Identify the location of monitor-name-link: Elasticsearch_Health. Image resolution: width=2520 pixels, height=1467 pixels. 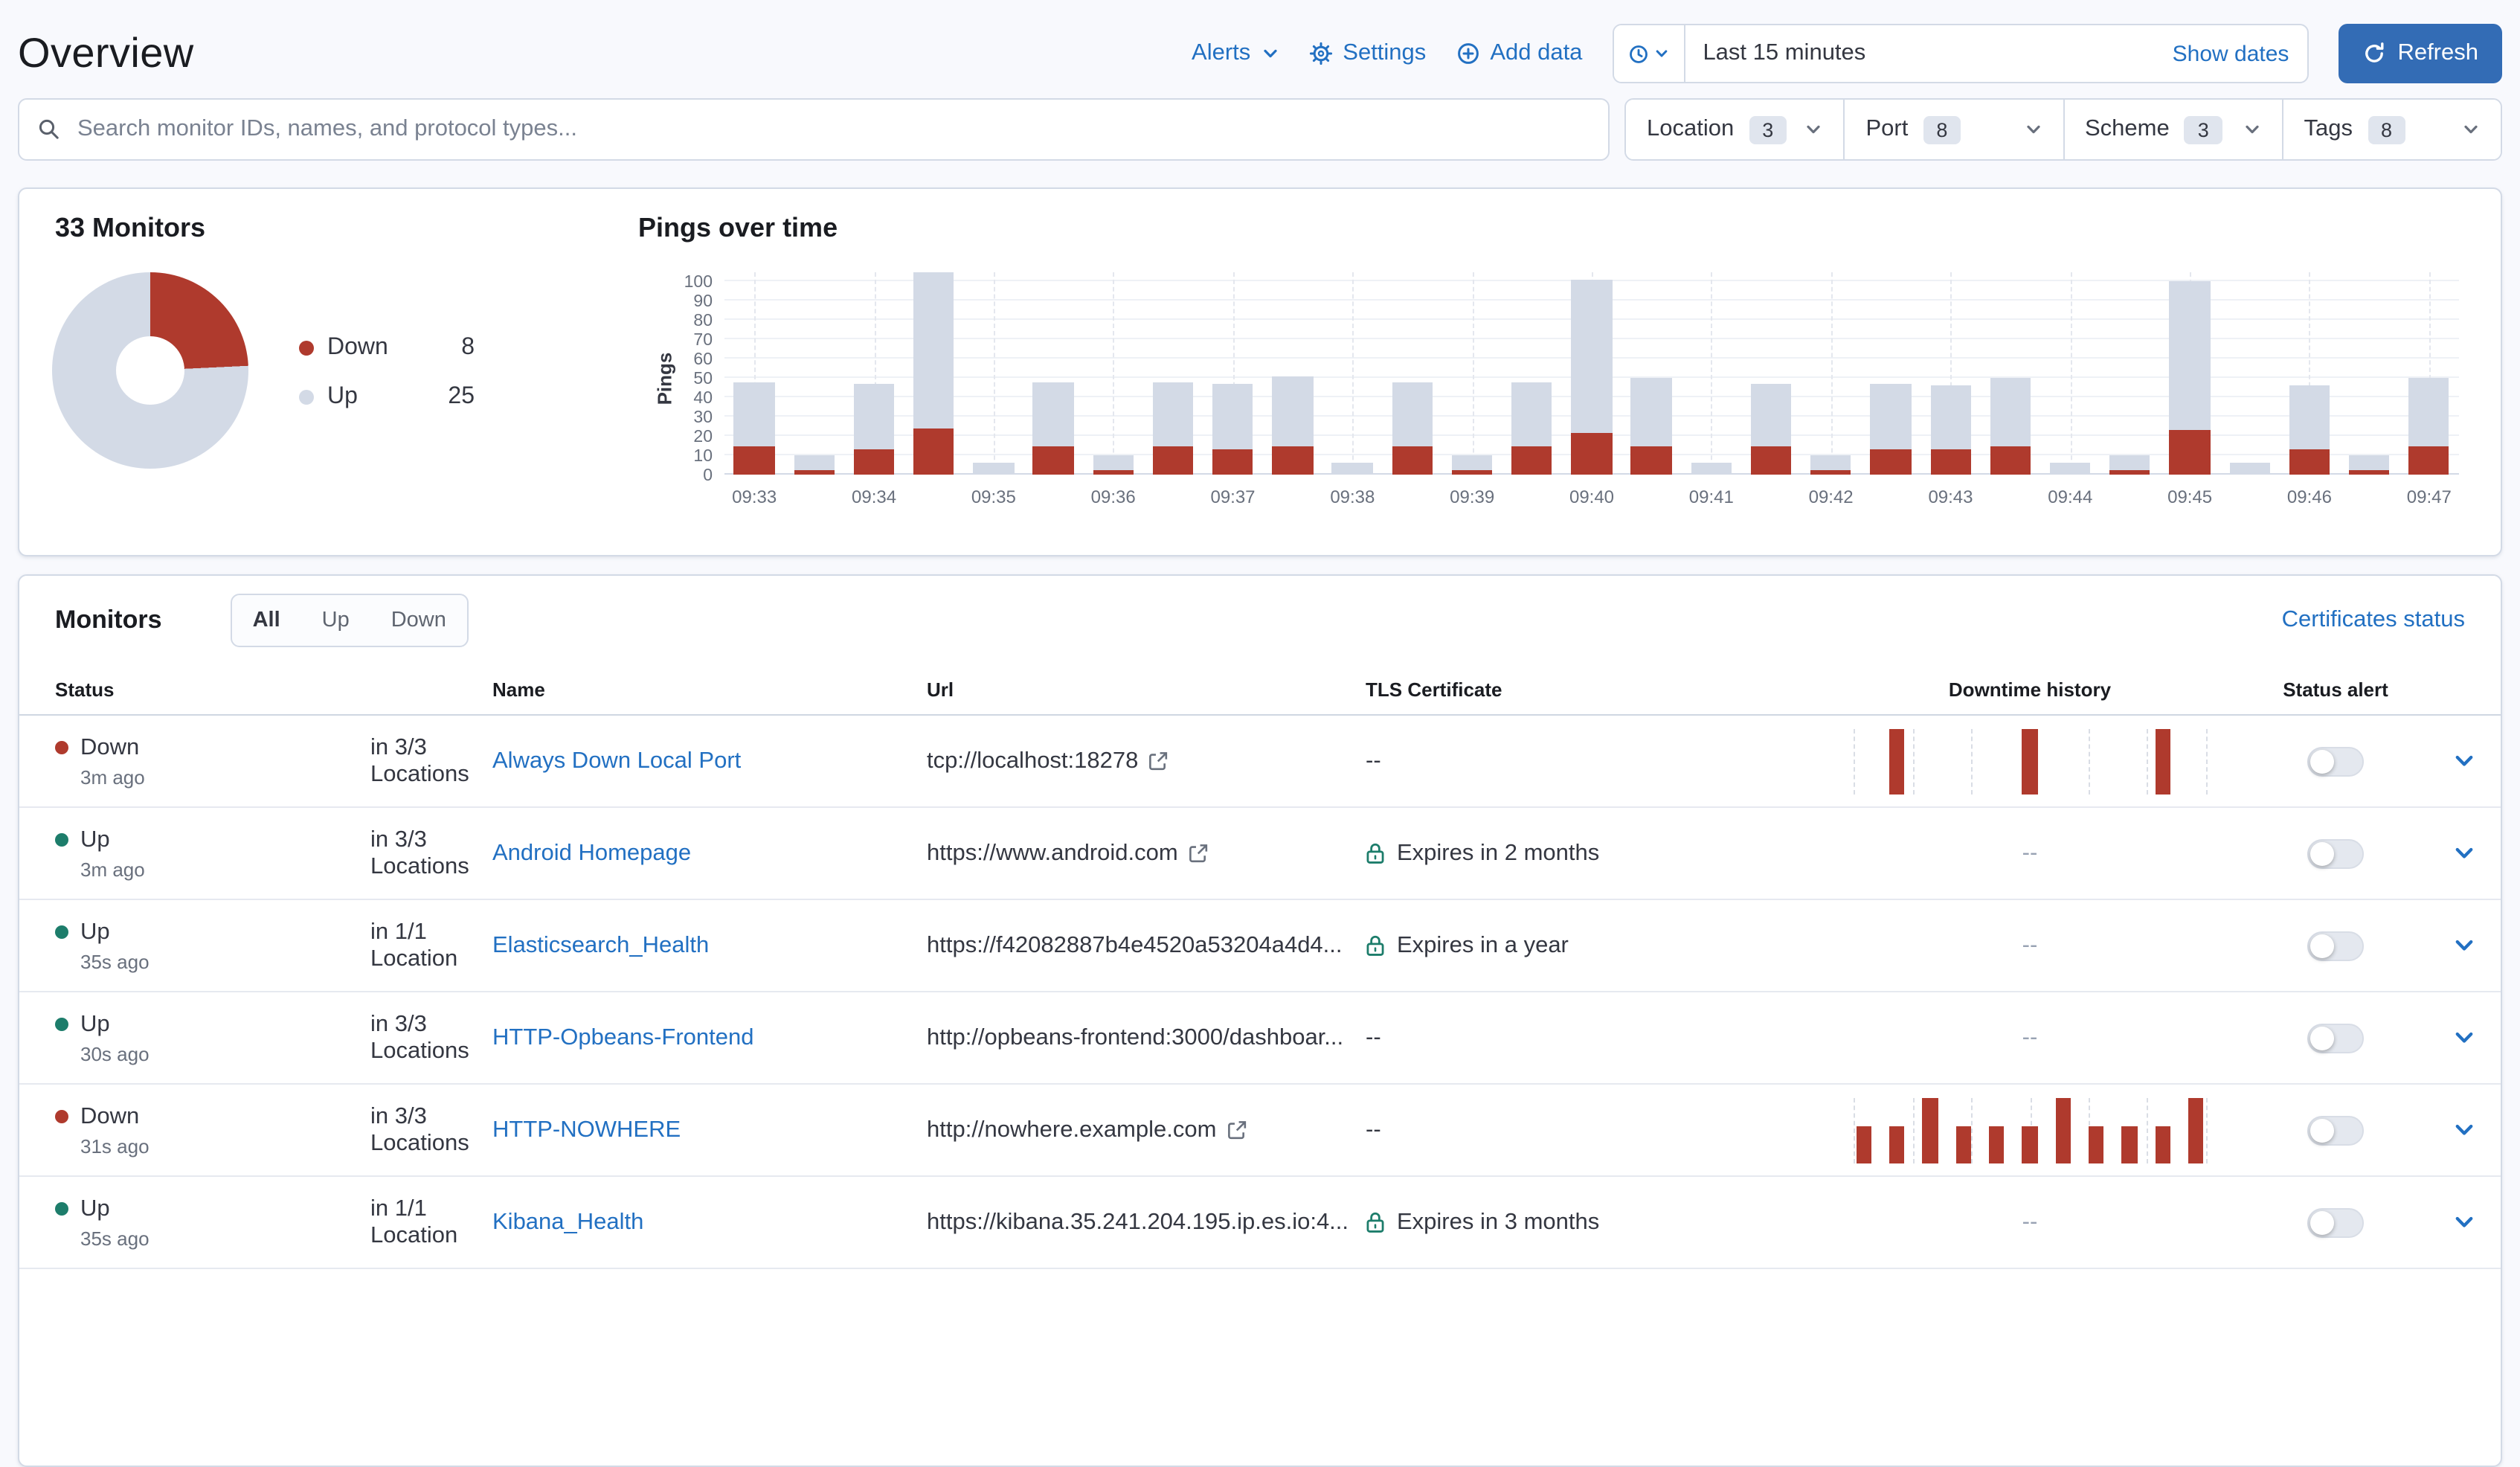
(601, 944).